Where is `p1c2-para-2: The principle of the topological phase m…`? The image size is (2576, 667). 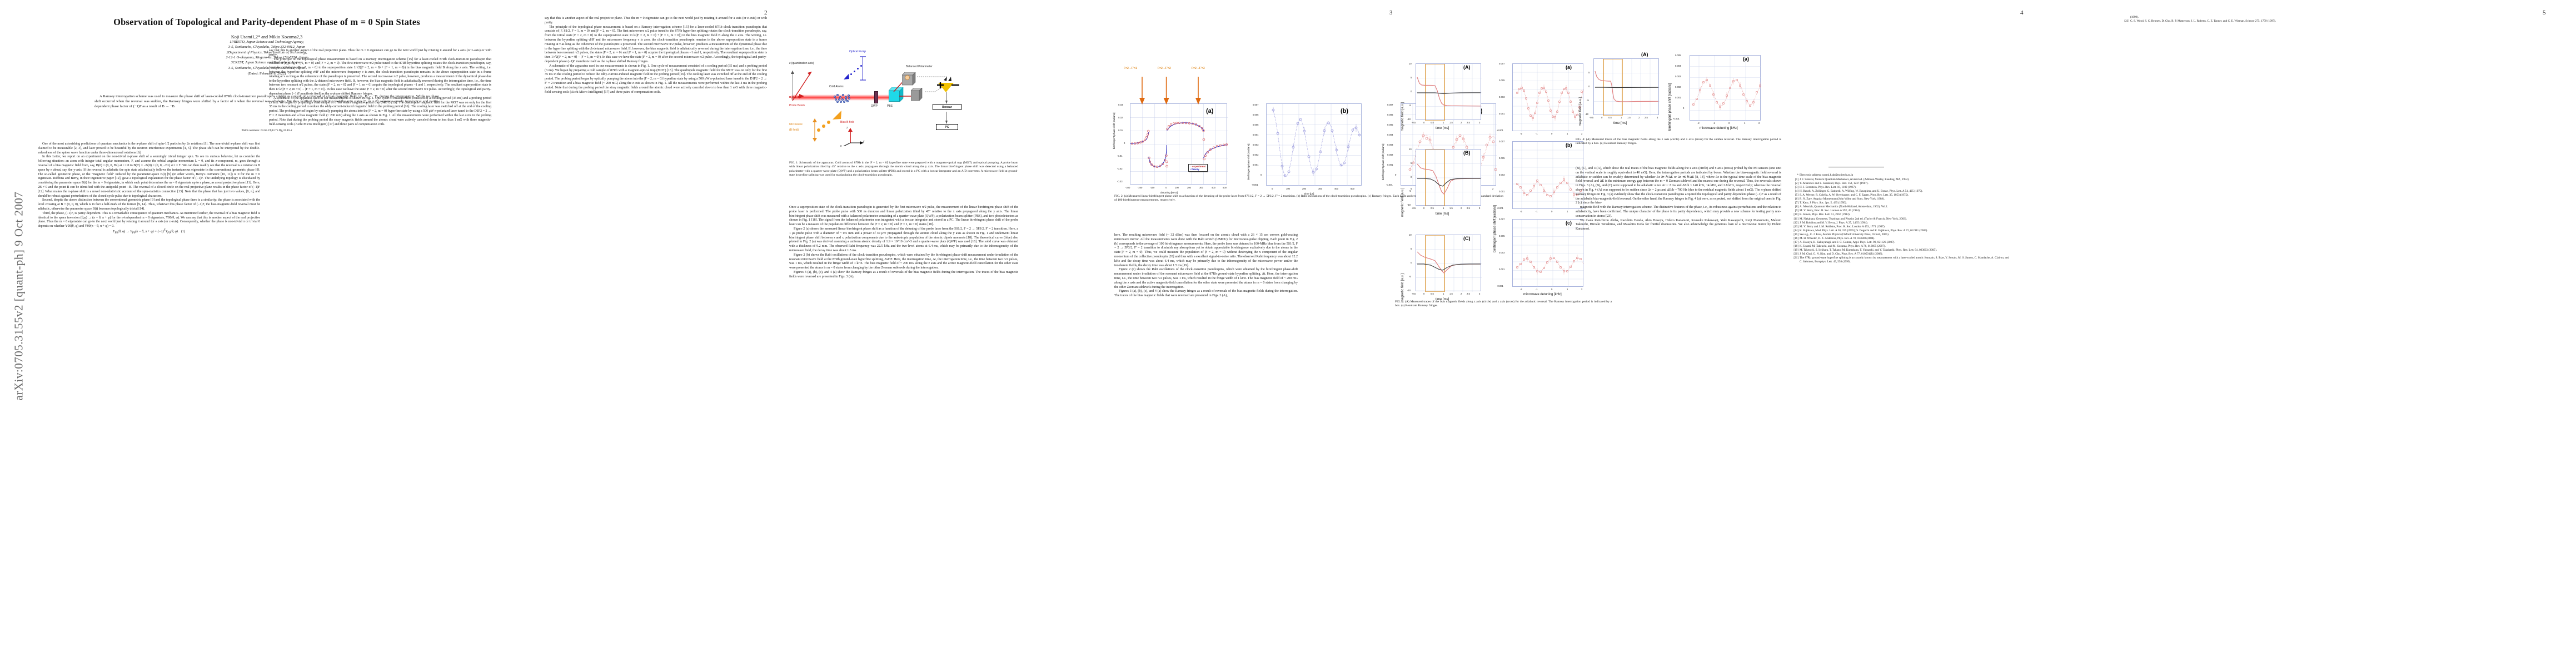
p1c2-para-2: The principle of the topological phase m… is located at coordinates (380, 76).